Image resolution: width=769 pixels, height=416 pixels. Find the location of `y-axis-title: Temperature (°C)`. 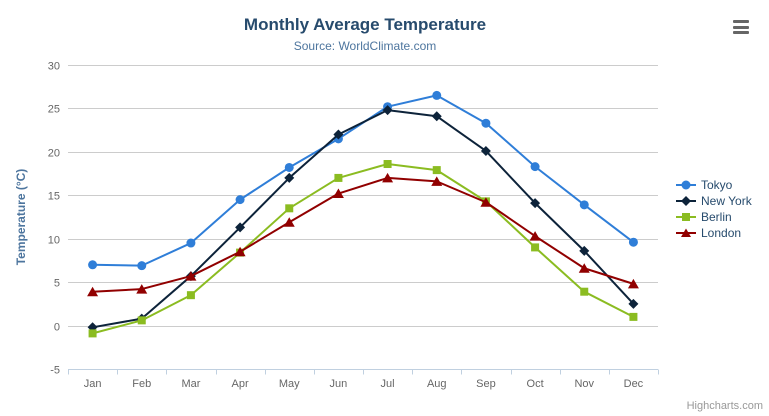

y-axis-title: Temperature (°C) is located at coordinates (21, 217).